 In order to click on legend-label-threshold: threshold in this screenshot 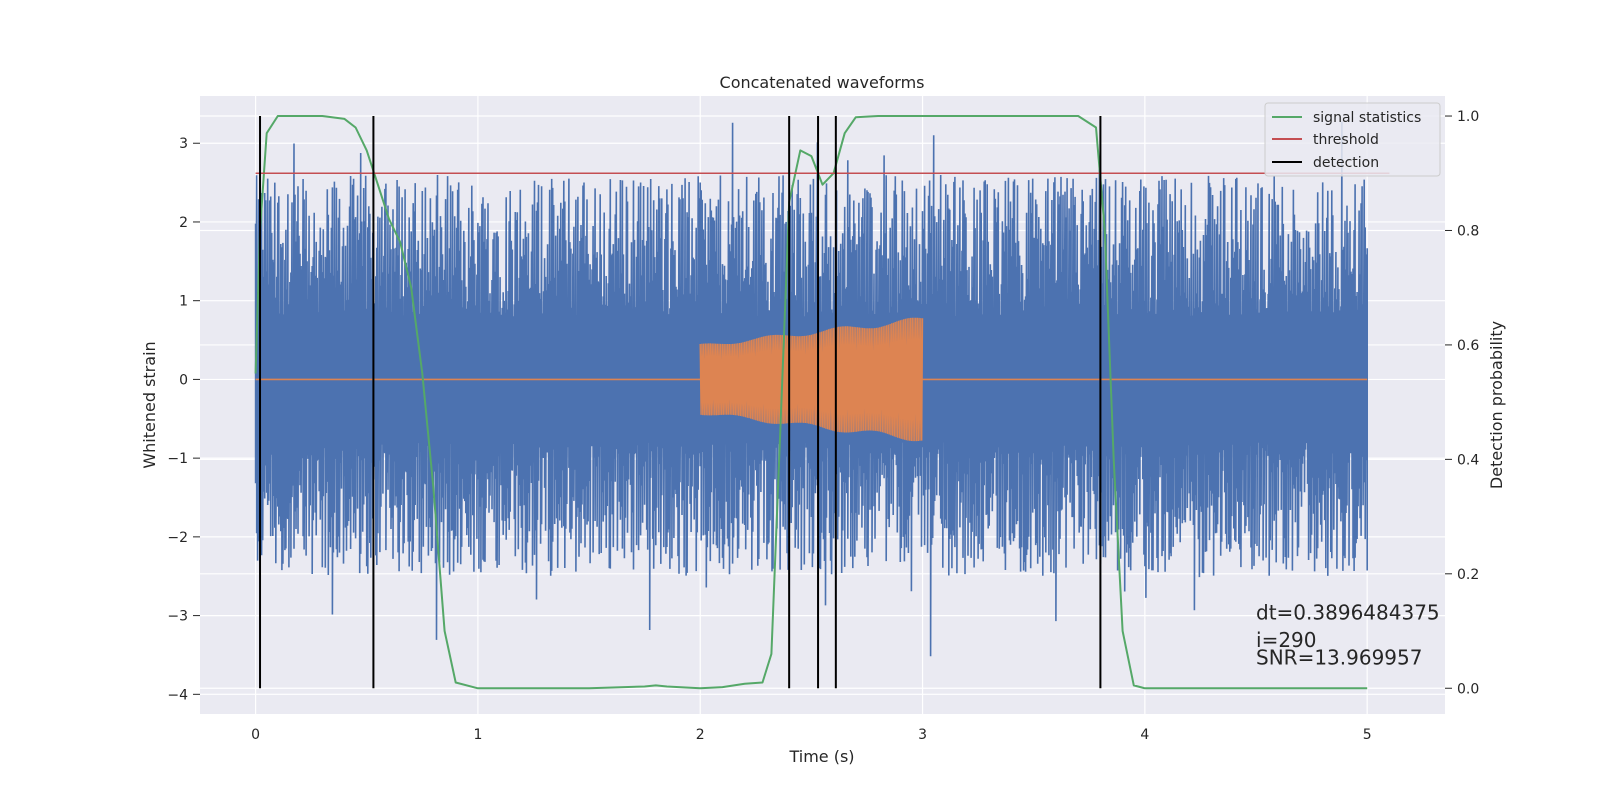, I will do `click(1346, 140)`.